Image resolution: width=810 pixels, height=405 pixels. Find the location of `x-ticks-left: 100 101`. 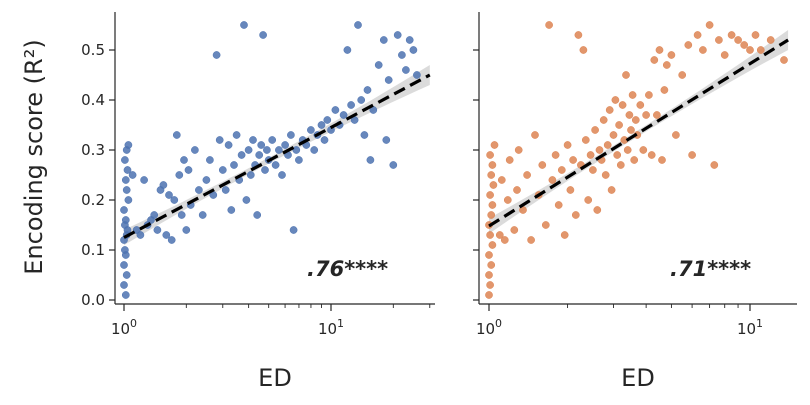

x-ticks-left: 100 101 is located at coordinates (227, 321).